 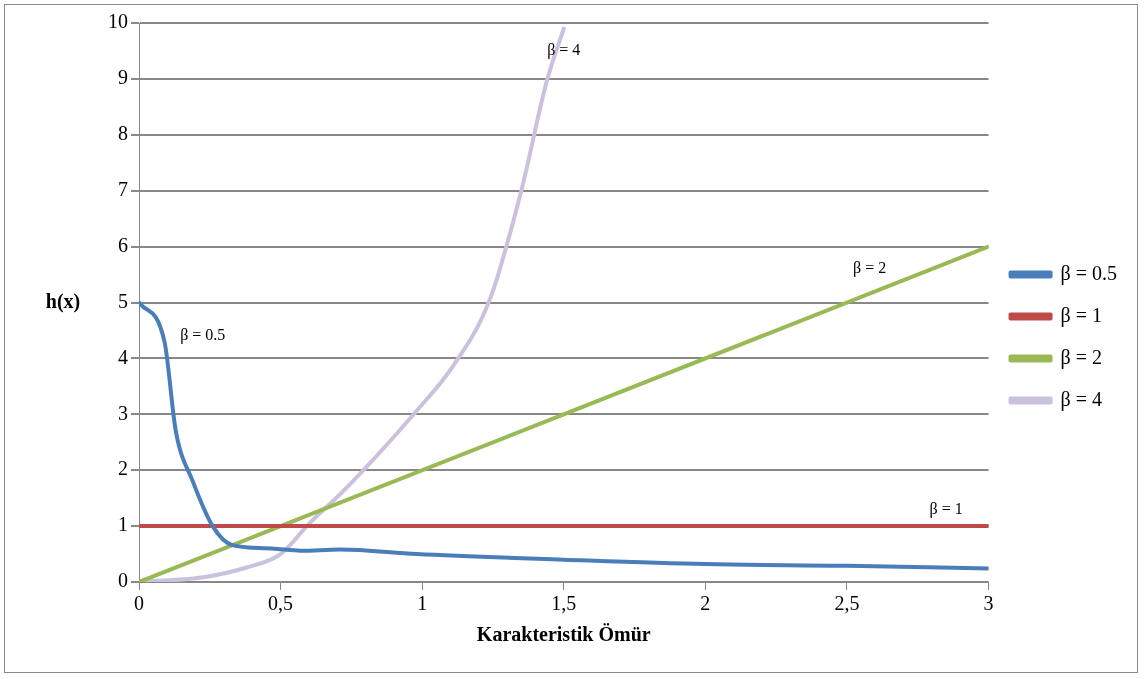 What do you see at coordinates (564, 50) in the screenshot?
I see `annotation: β = 4` at bounding box center [564, 50].